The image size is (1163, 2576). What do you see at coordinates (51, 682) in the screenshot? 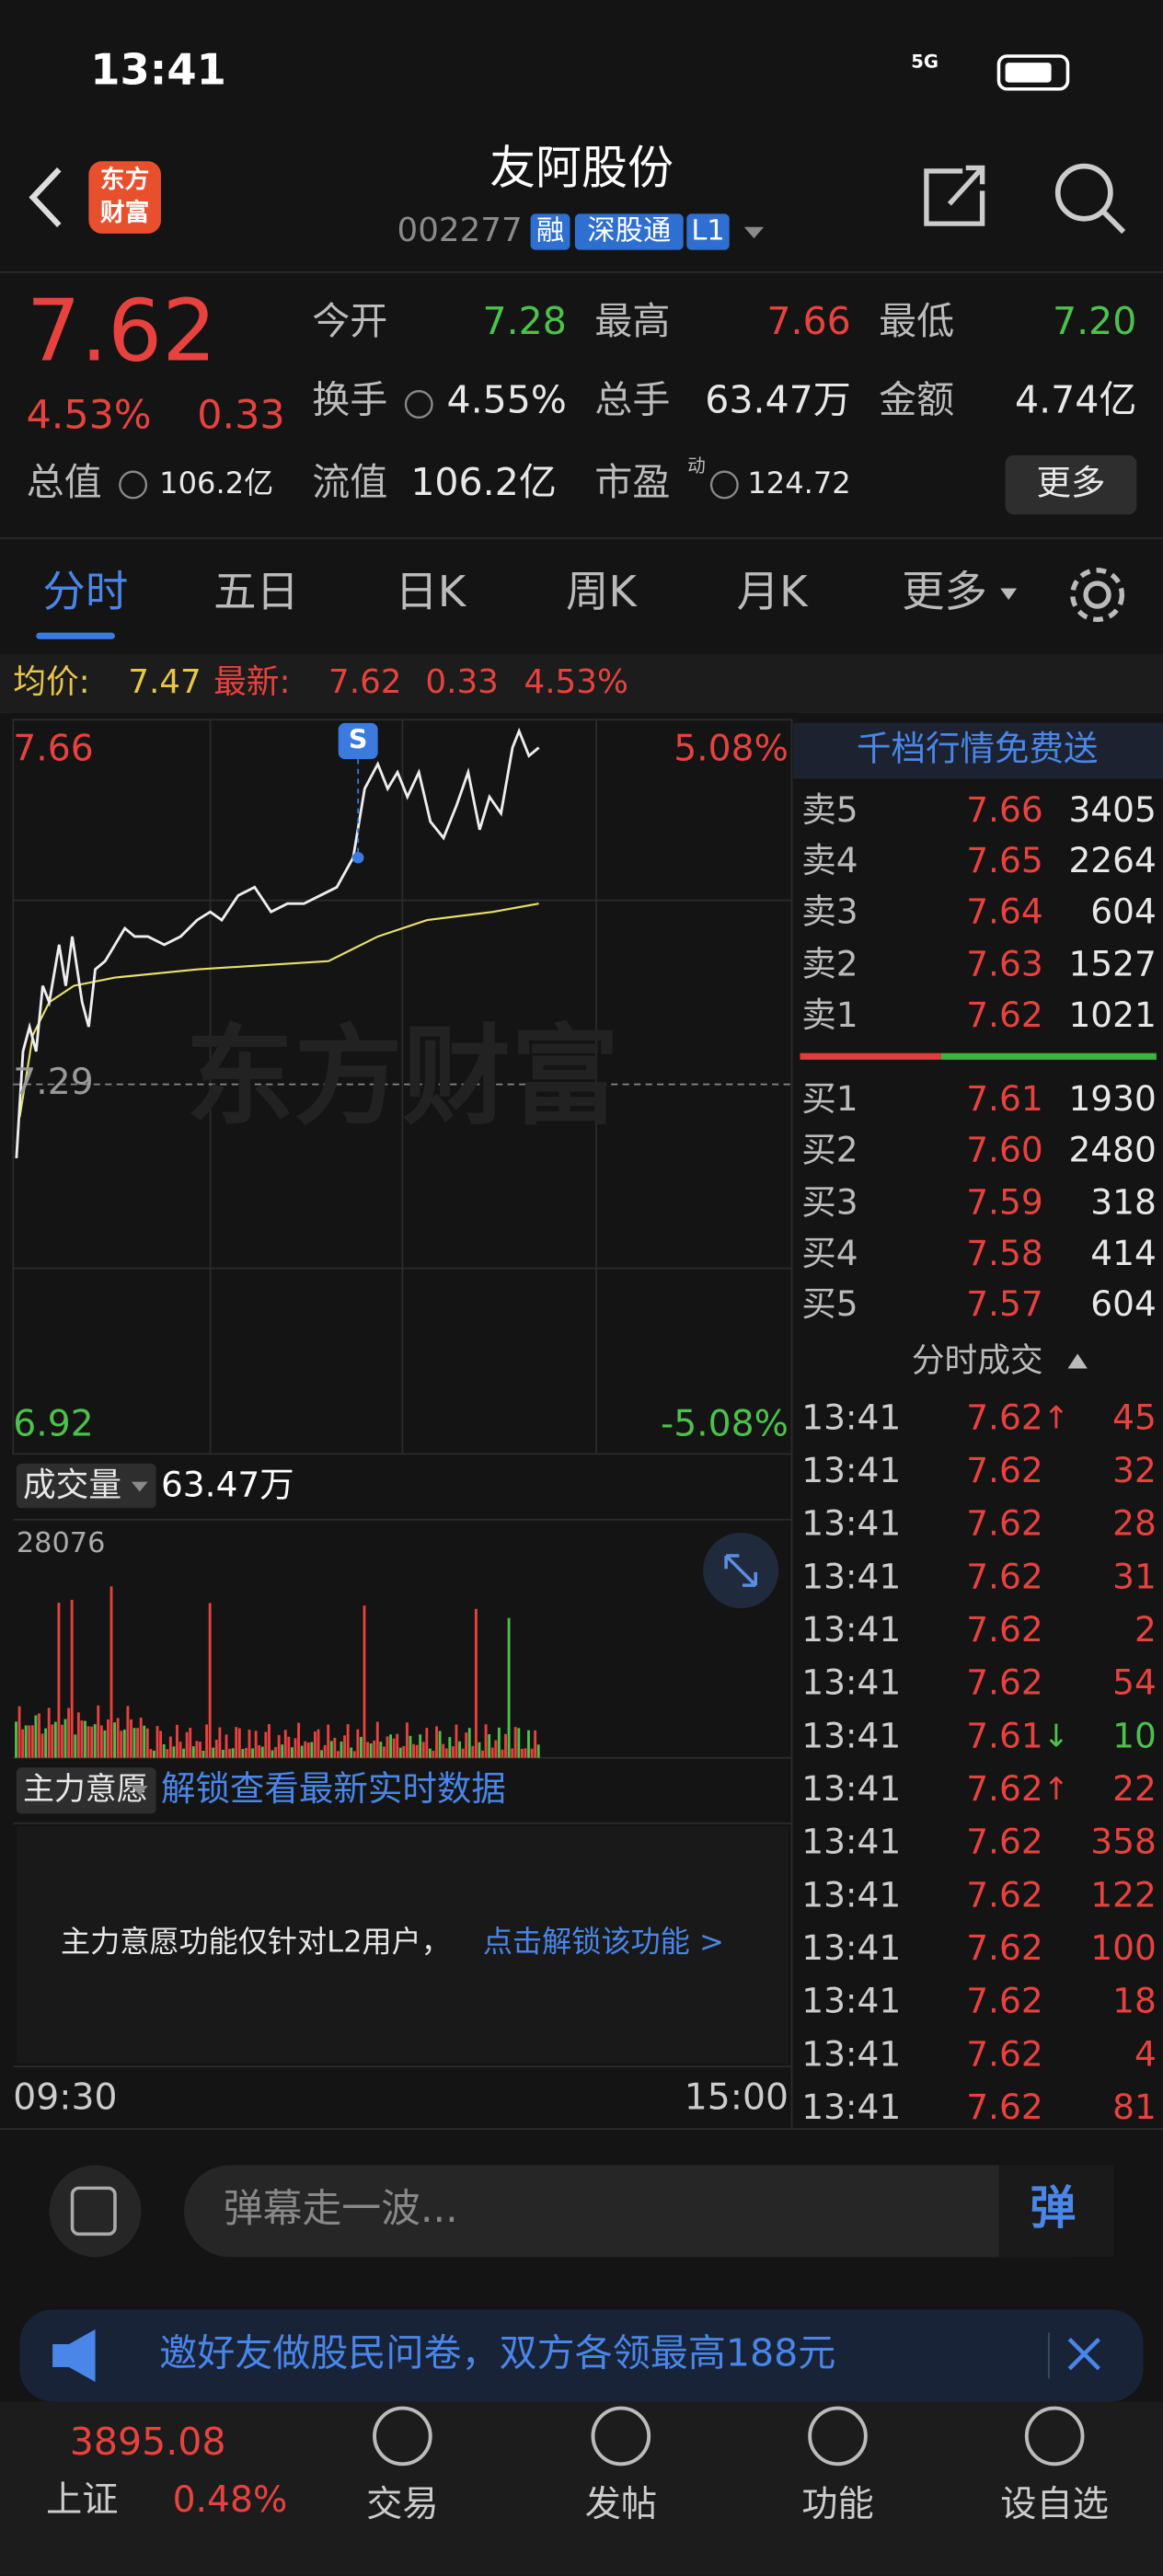
I see `avg-bar-text: 均价:` at bounding box center [51, 682].